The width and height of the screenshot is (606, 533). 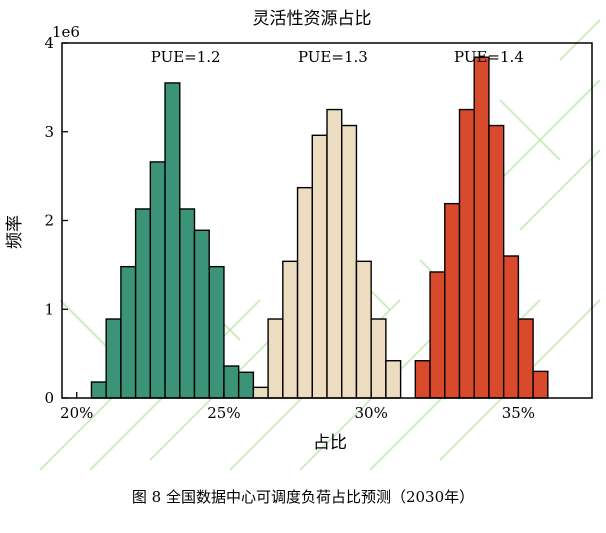 I want to click on series-labels: PUE=1.2 PUE=1.3 PUE=1.4, so click(x=337, y=57).